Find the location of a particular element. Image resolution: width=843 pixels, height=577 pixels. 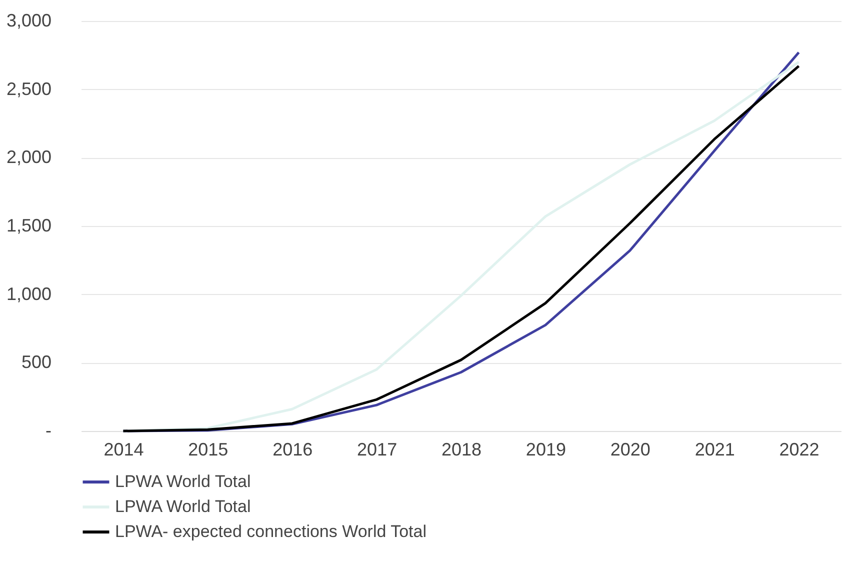

y-tick-label: 3,000 is located at coordinates (29, 20).